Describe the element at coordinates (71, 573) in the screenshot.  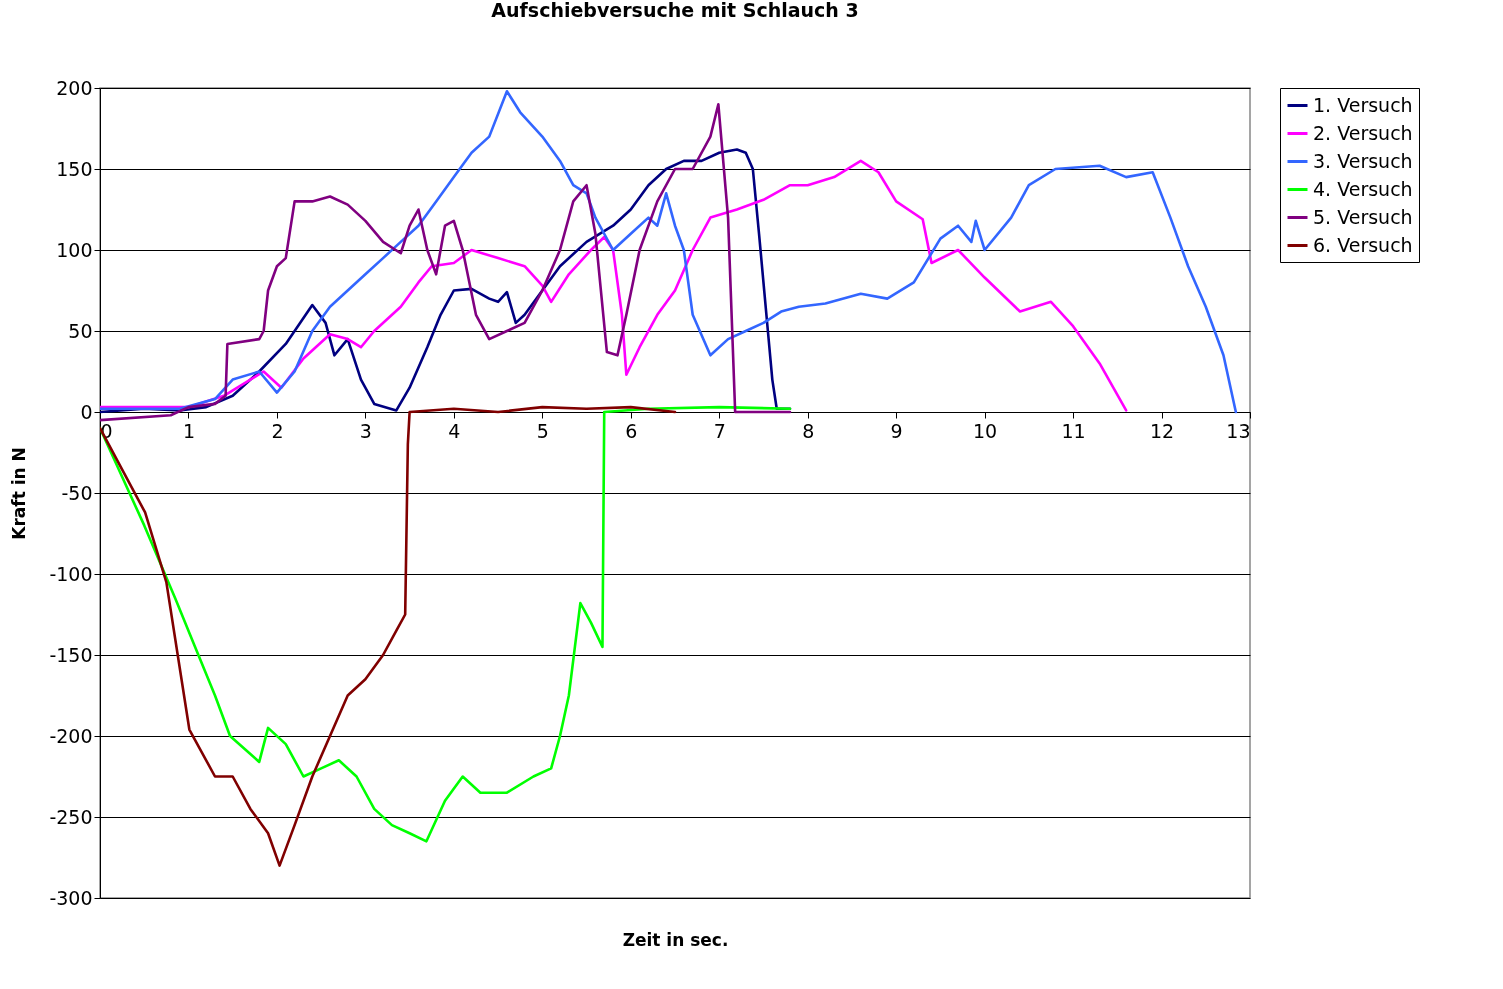
I see `y-tick-label: -100` at that location.